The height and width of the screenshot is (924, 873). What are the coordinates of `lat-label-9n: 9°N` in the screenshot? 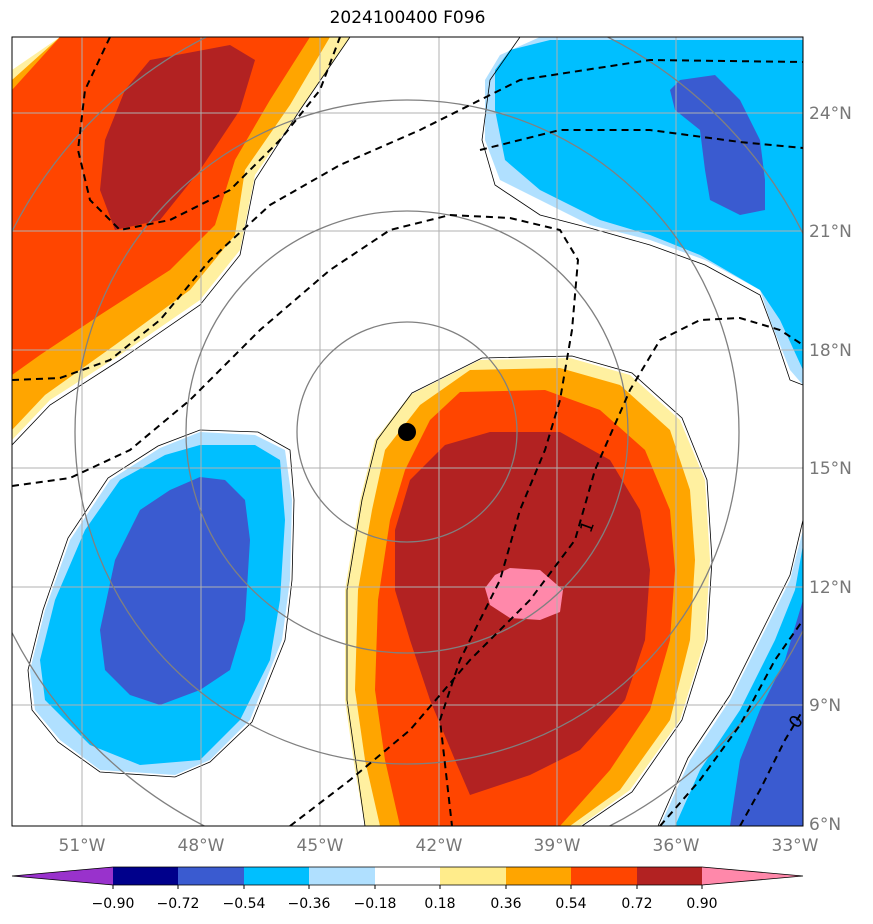 It's located at (825, 706).